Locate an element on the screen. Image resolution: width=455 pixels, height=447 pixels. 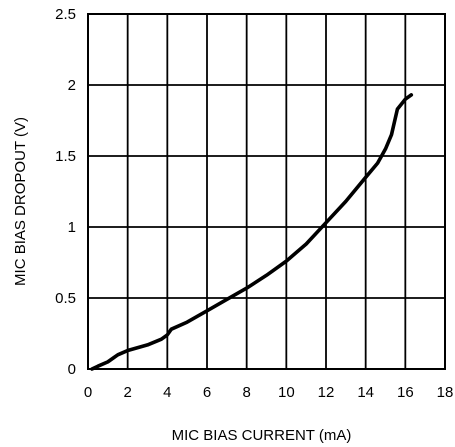
x-tick-label: 8 is located at coordinates (246, 392).